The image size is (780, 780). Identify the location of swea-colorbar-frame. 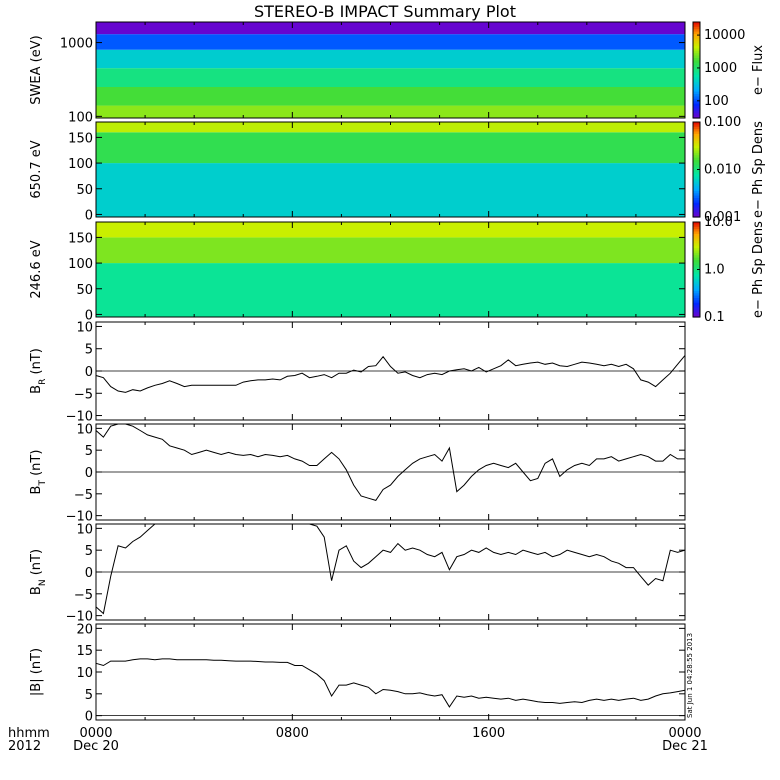
(696, 70).